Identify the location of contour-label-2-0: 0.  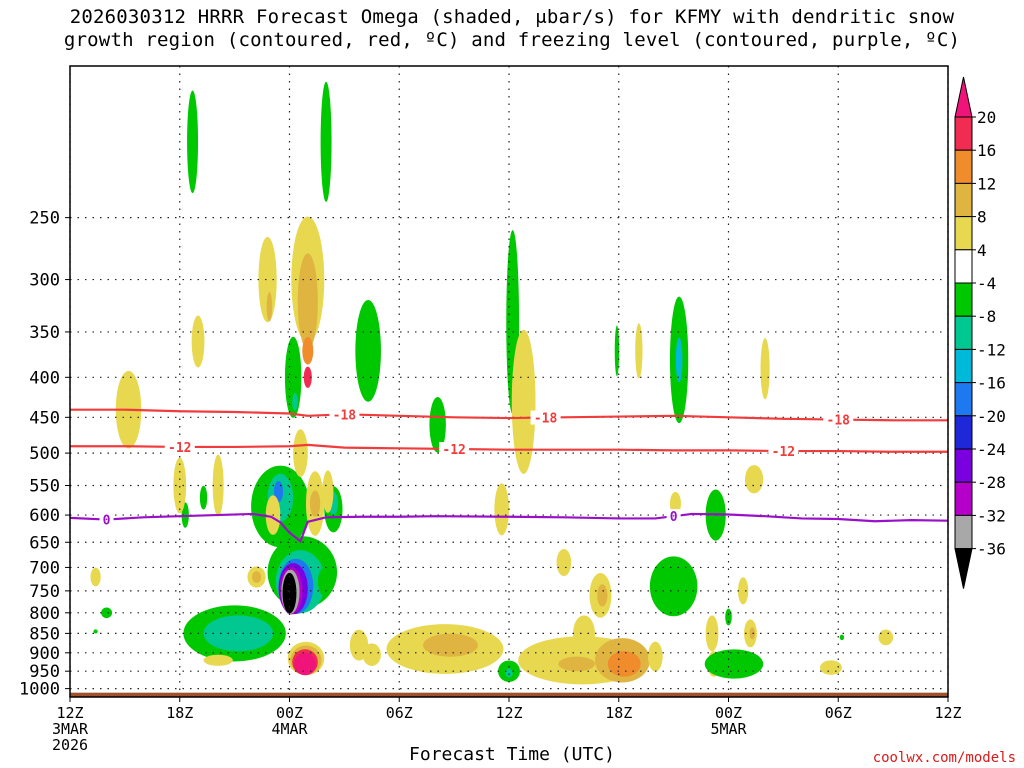
(107, 521).